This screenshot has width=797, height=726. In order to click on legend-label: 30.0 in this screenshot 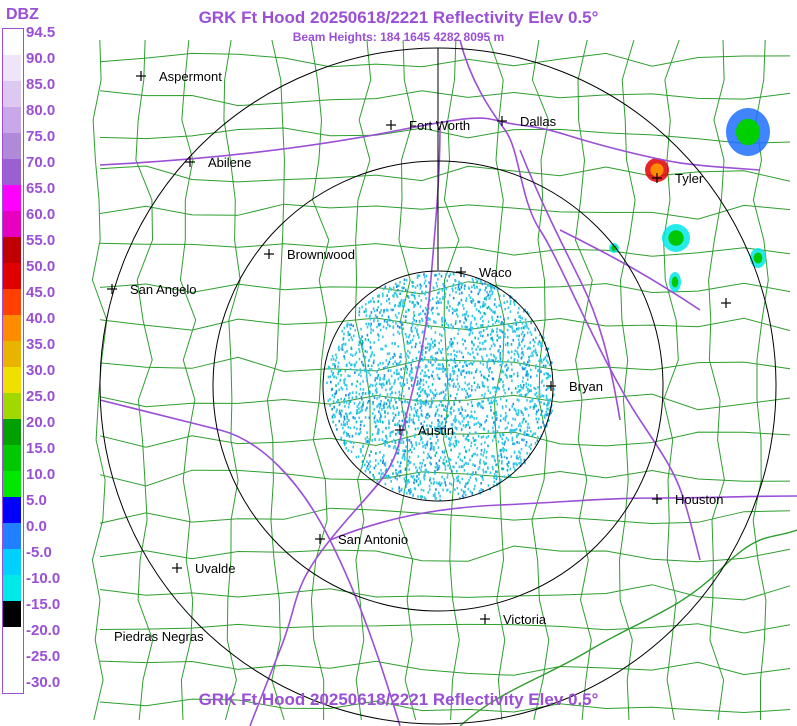, I will do `click(41, 370)`.